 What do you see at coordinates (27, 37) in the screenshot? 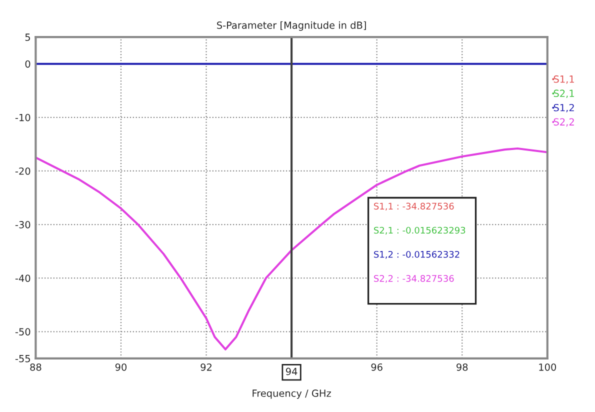
I see `y-tick-label: 5` at bounding box center [27, 37].